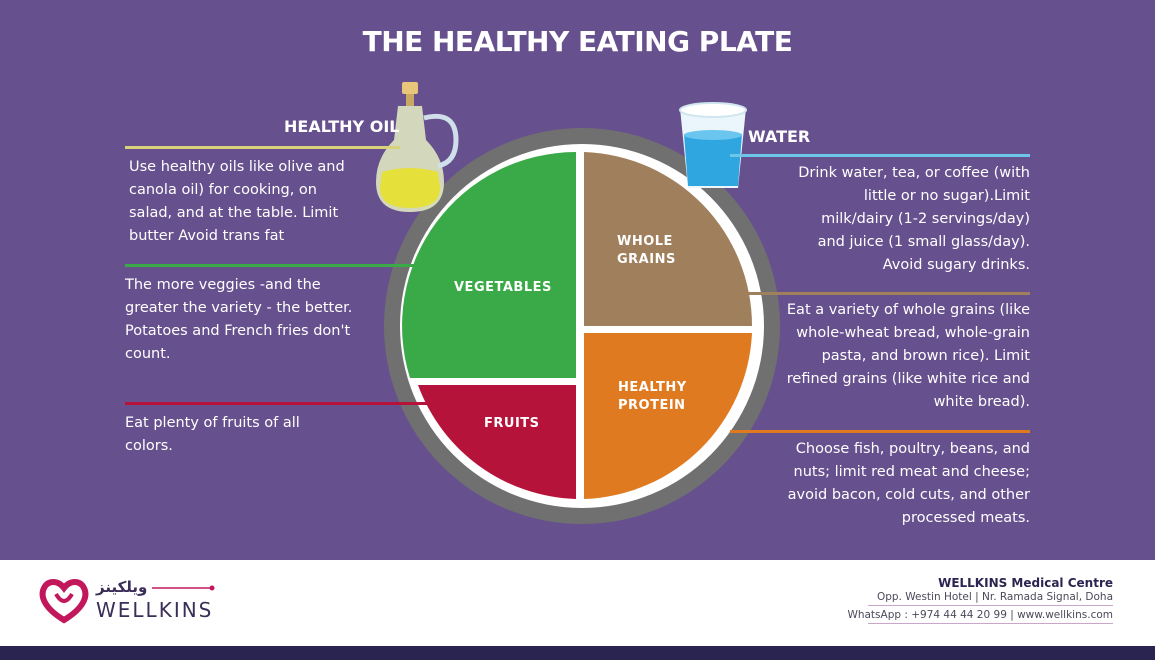  I want to click on logo-accent-line, so click(183, 588).